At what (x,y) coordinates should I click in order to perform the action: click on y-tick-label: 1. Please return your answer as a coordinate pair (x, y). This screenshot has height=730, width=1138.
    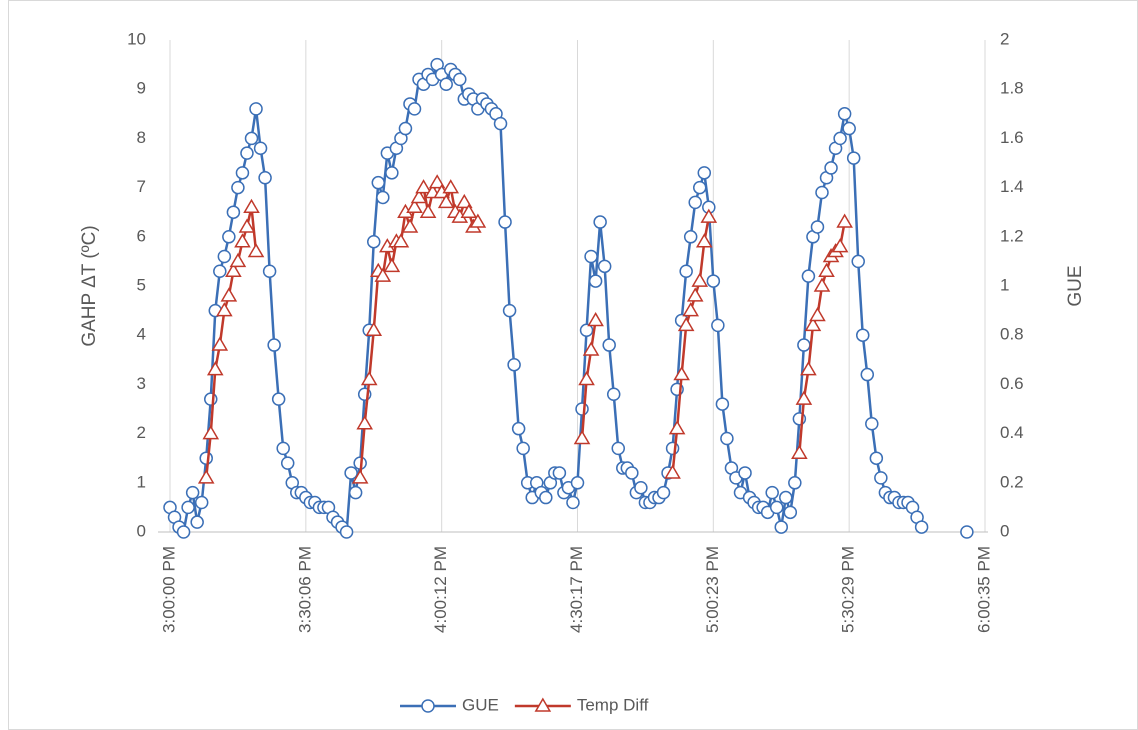
    Looking at the image, I should click on (141, 481).